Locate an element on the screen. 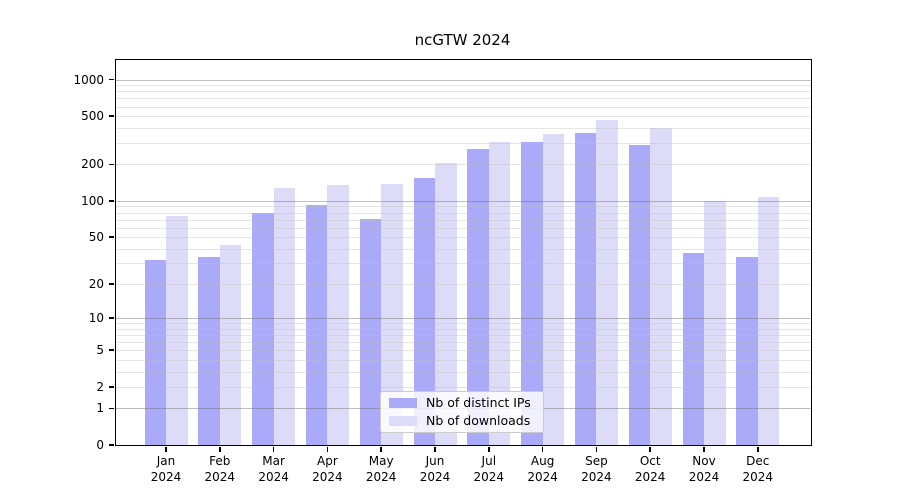  bar-downloads-jun is located at coordinates (446, 304).